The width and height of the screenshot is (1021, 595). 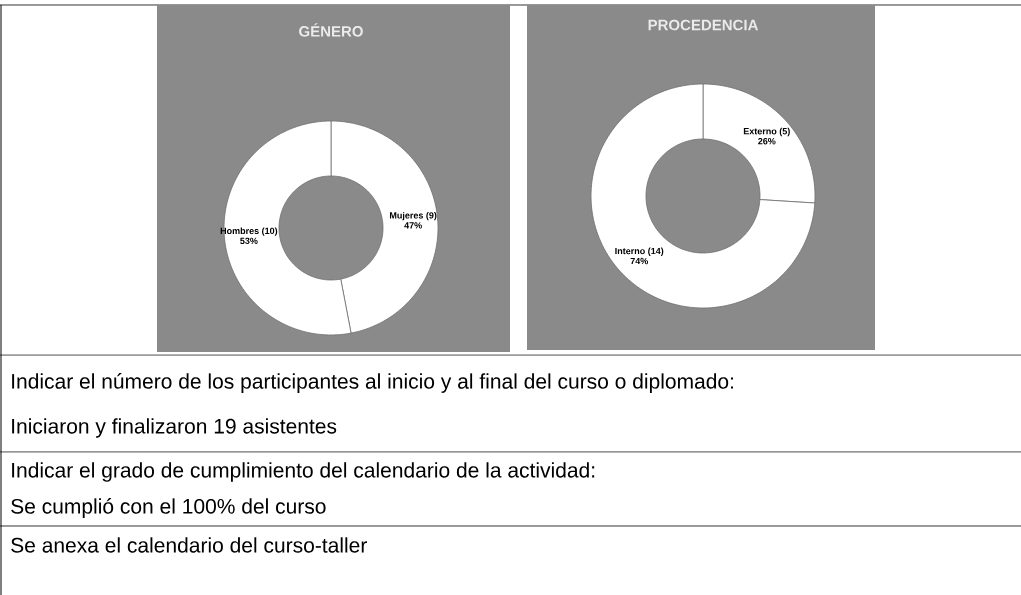 What do you see at coordinates (168, 508) in the screenshot?
I see `text: Se cumplió con el 100% del curso` at bounding box center [168, 508].